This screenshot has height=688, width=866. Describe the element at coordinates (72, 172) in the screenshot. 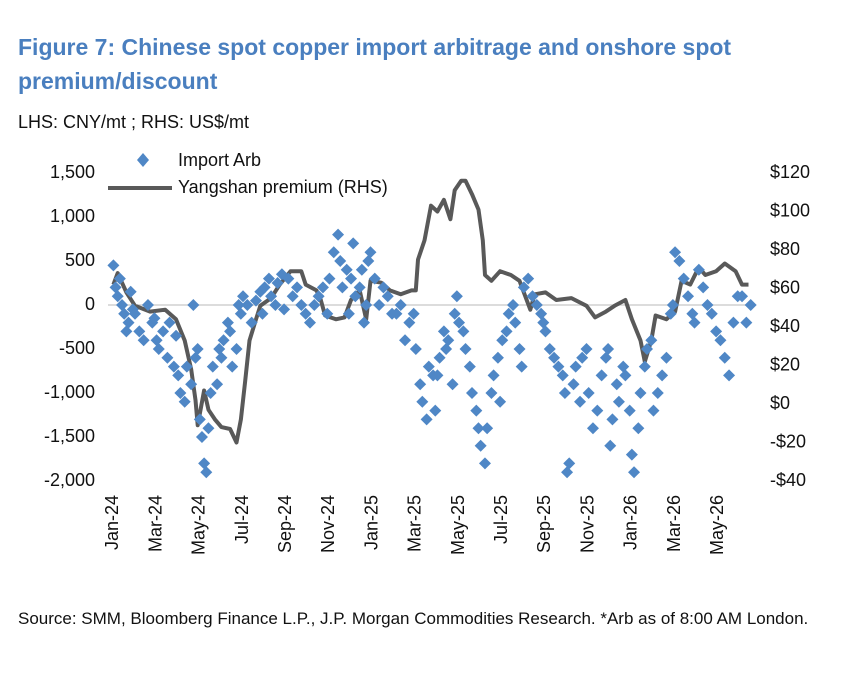

I see `y-tick-label: 1,500` at that location.